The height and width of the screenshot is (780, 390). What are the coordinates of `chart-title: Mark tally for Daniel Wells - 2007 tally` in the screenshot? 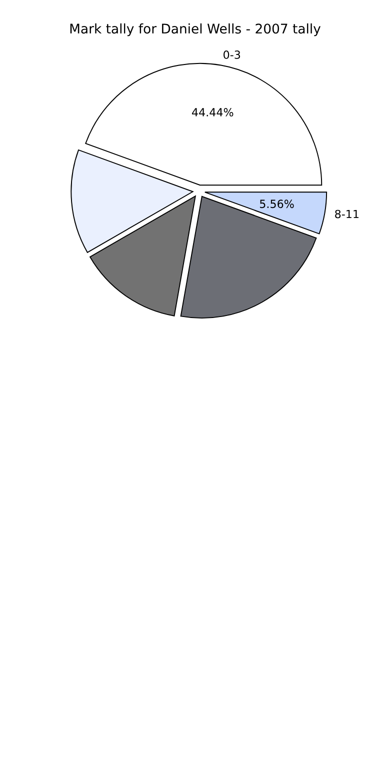 It's located at (195, 29).